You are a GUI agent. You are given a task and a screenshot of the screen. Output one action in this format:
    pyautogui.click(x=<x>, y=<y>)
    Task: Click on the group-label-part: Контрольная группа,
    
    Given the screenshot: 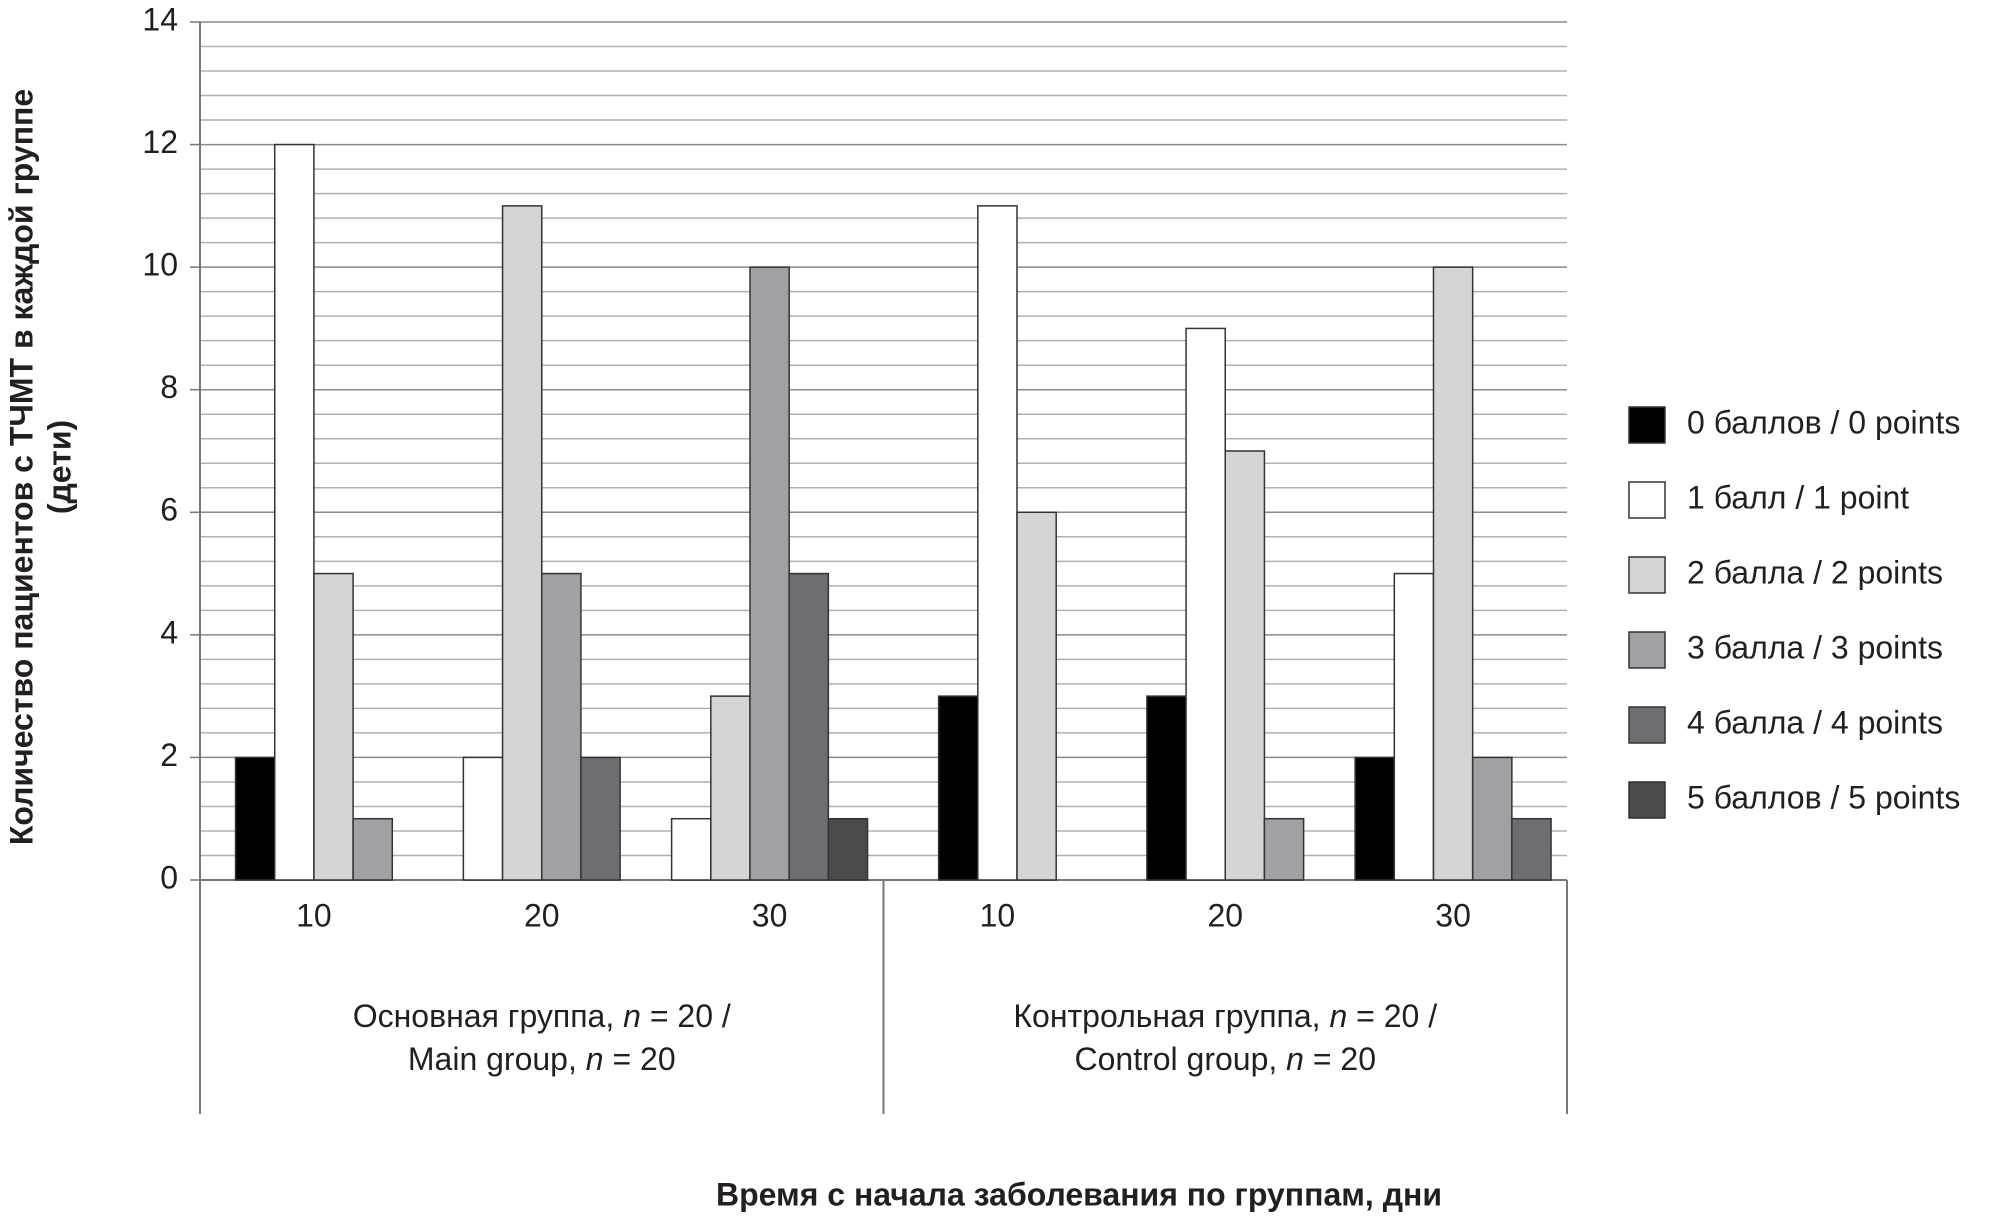 What is the action you would take?
    pyautogui.click(x=1171, y=1016)
    